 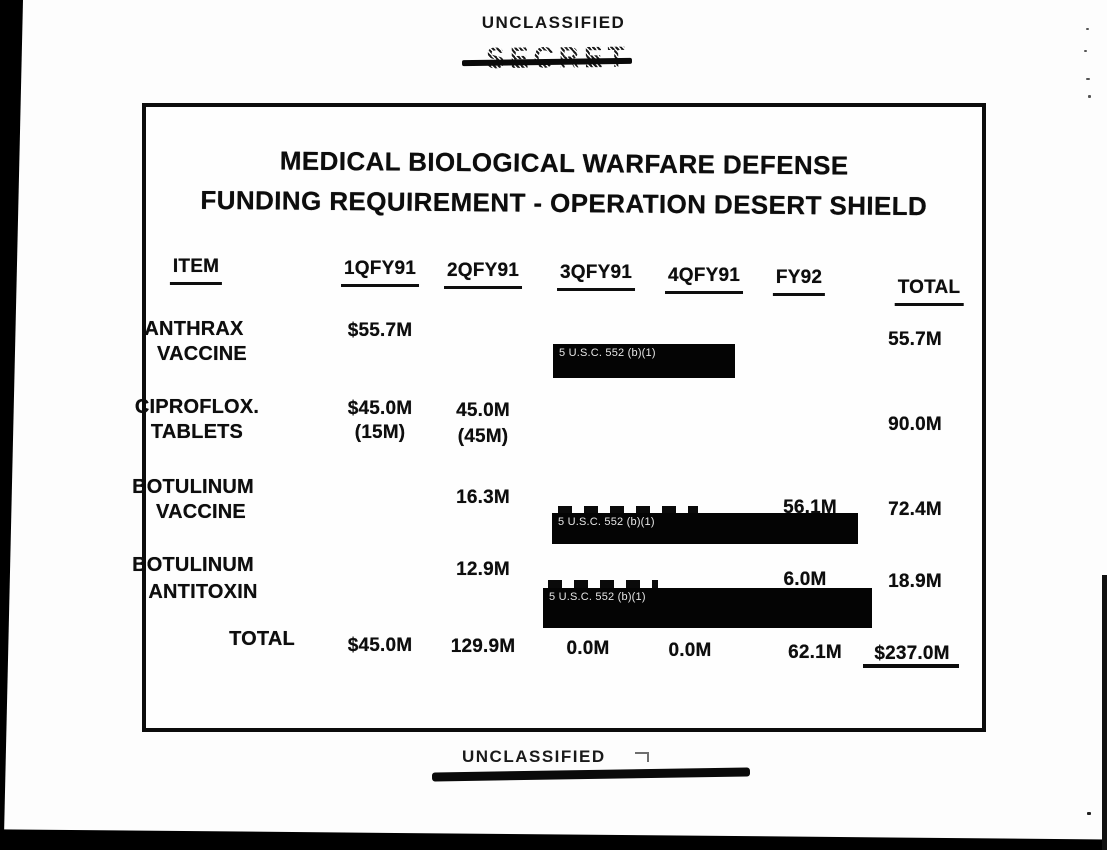 I want to click on redaction-box-antitoxin: 5 U.S.C. 552 (b)(1), so click(x=707, y=608).